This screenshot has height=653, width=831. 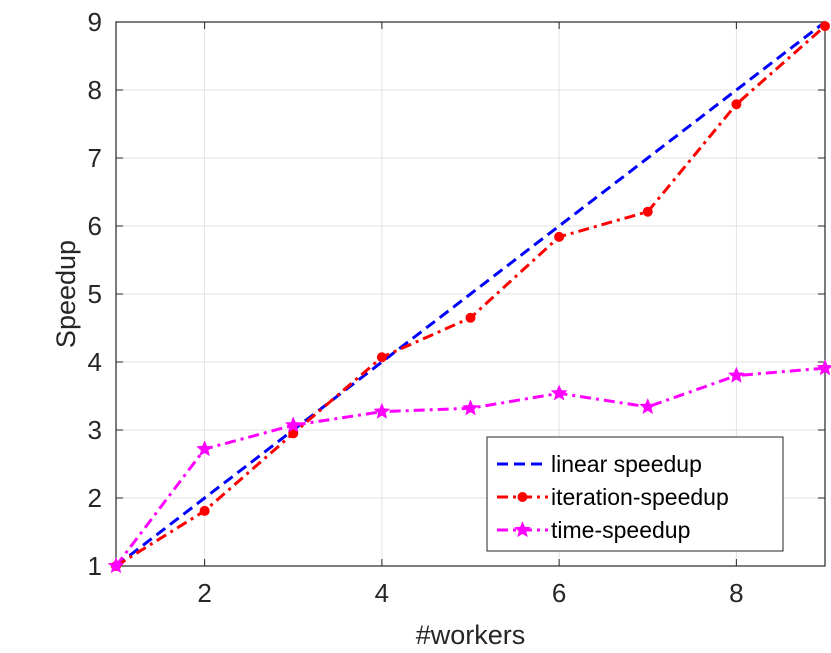 What do you see at coordinates (95, 158) in the screenshot?
I see `y-tick-label: 7` at bounding box center [95, 158].